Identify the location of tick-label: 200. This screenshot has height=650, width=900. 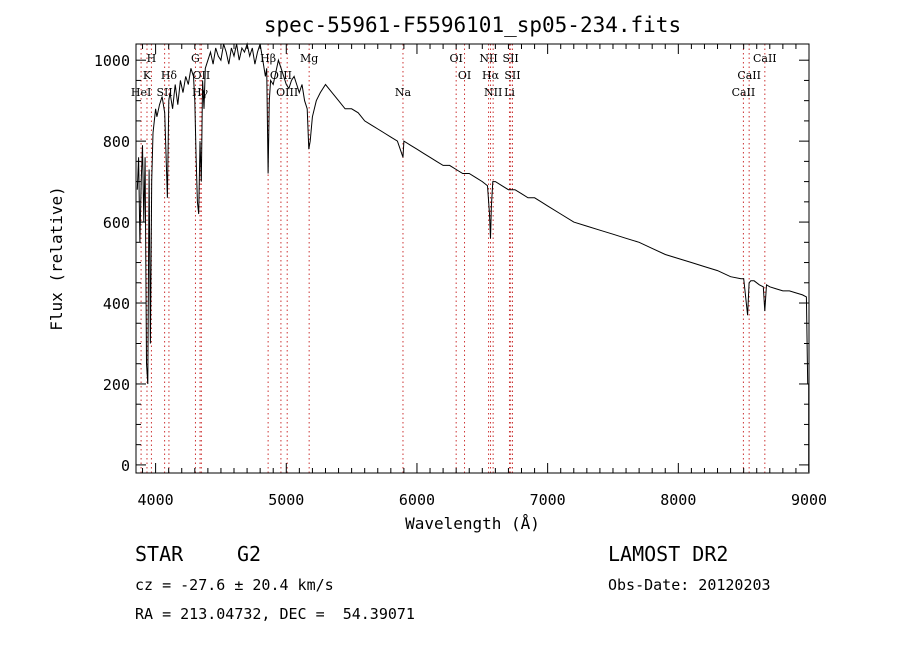
(116, 385).